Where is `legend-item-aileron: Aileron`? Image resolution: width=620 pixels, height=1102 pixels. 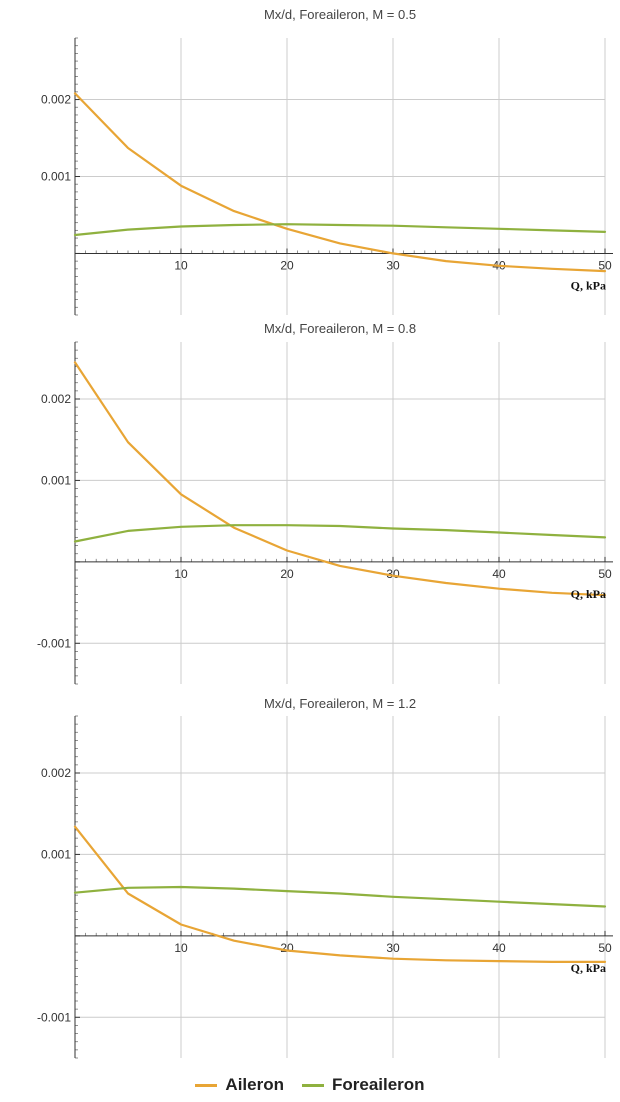
legend-item-aileron: Aileron is located at coordinates (239, 1085).